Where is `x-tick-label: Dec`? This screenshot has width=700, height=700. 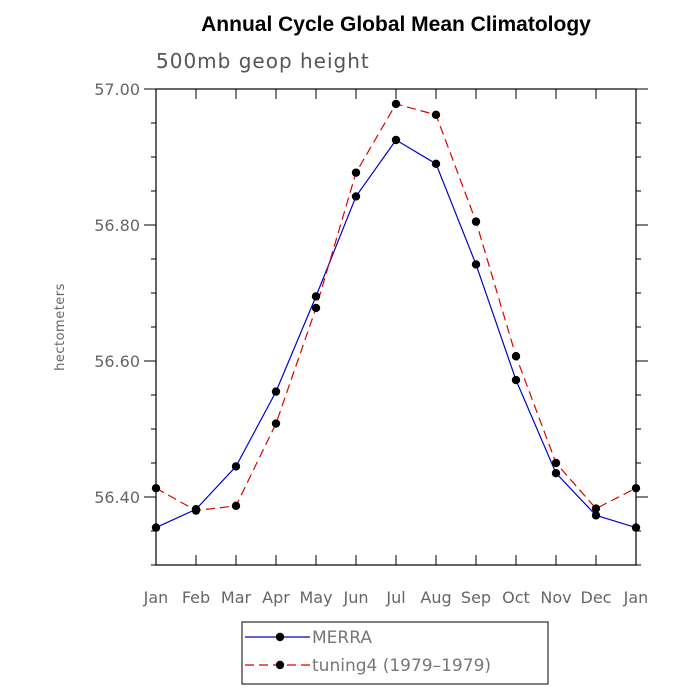
x-tick-label: Dec is located at coordinates (596, 597).